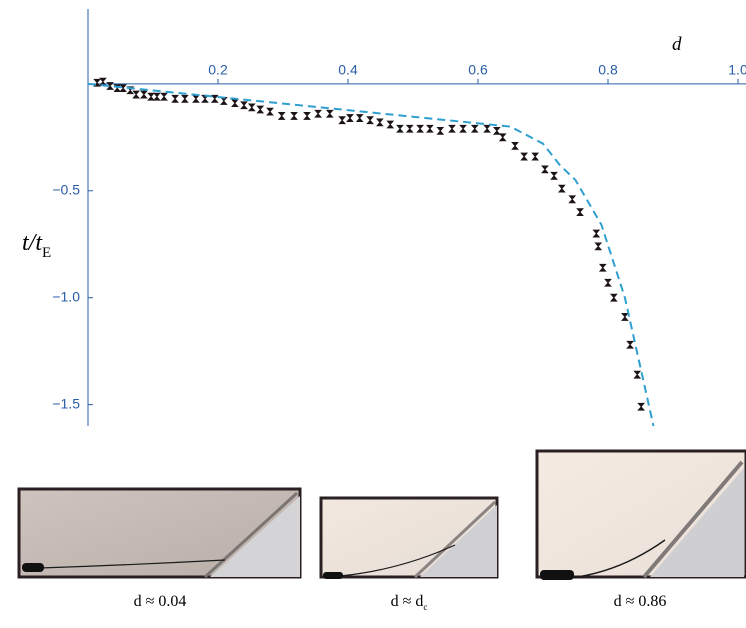  What do you see at coordinates (348, 70) in the screenshot?
I see `x-tick-label: 0.4` at bounding box center [348, 70].